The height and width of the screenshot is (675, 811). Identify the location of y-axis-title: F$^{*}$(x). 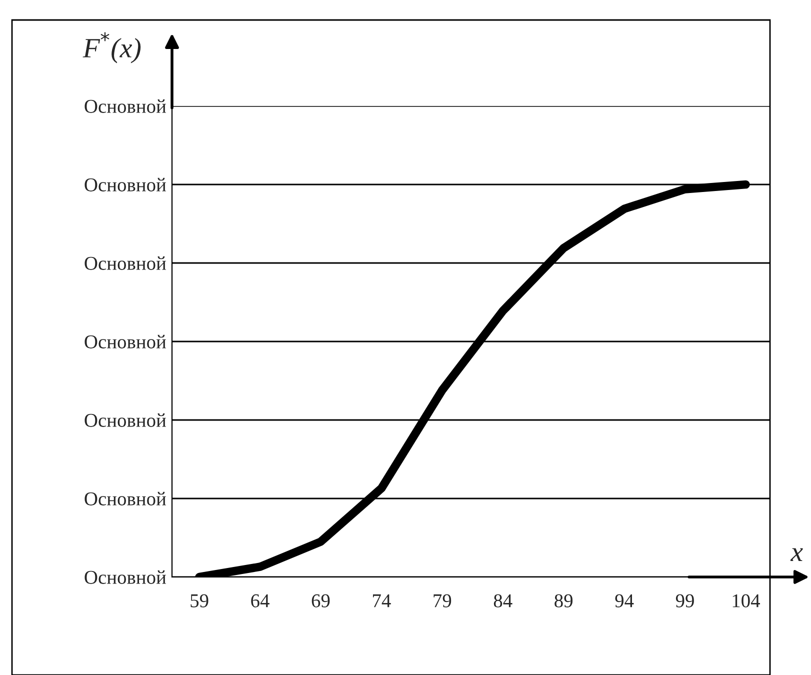
(111, 48).